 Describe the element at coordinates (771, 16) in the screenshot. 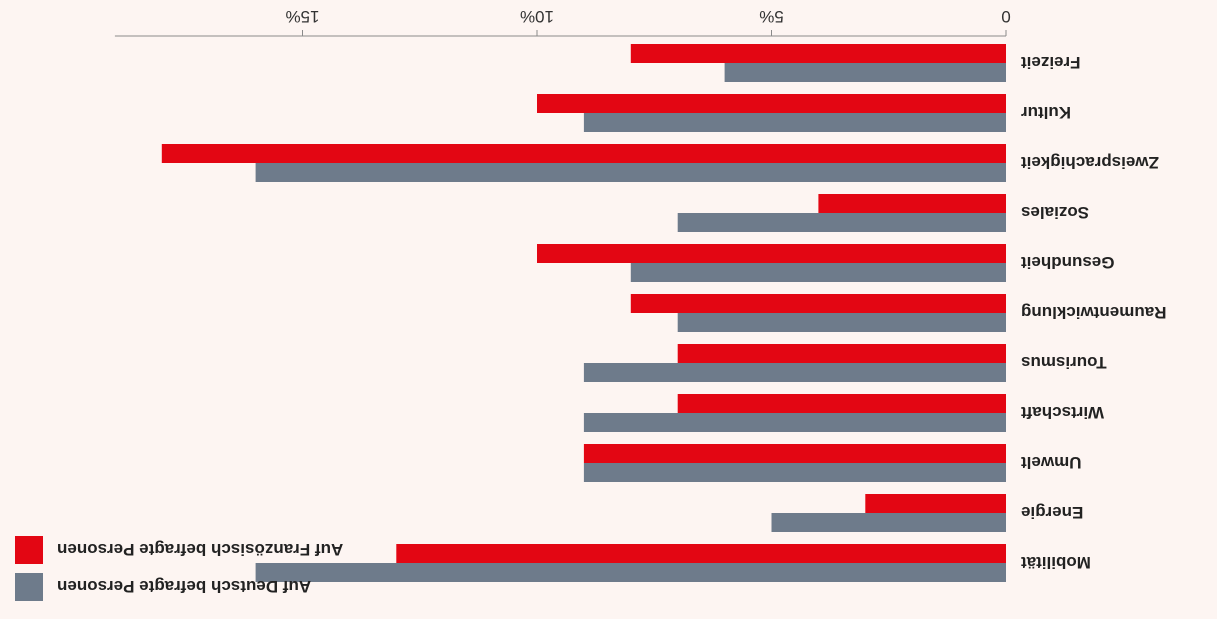

I see `x-tick-label: 5%` at that location.